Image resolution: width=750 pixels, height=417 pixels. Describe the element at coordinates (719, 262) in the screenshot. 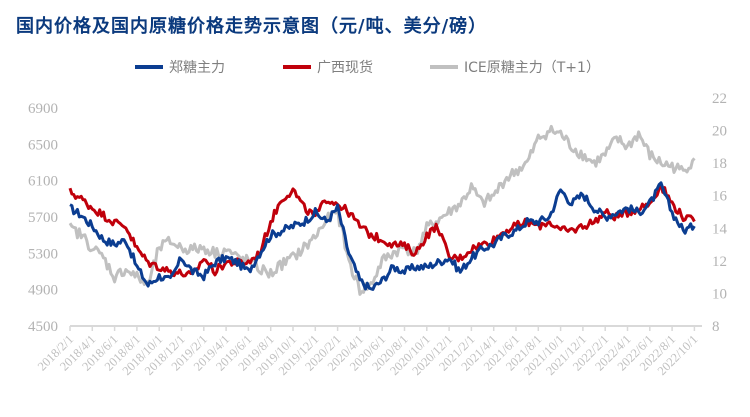

I see `y-right-tick-label: 12` at that location.